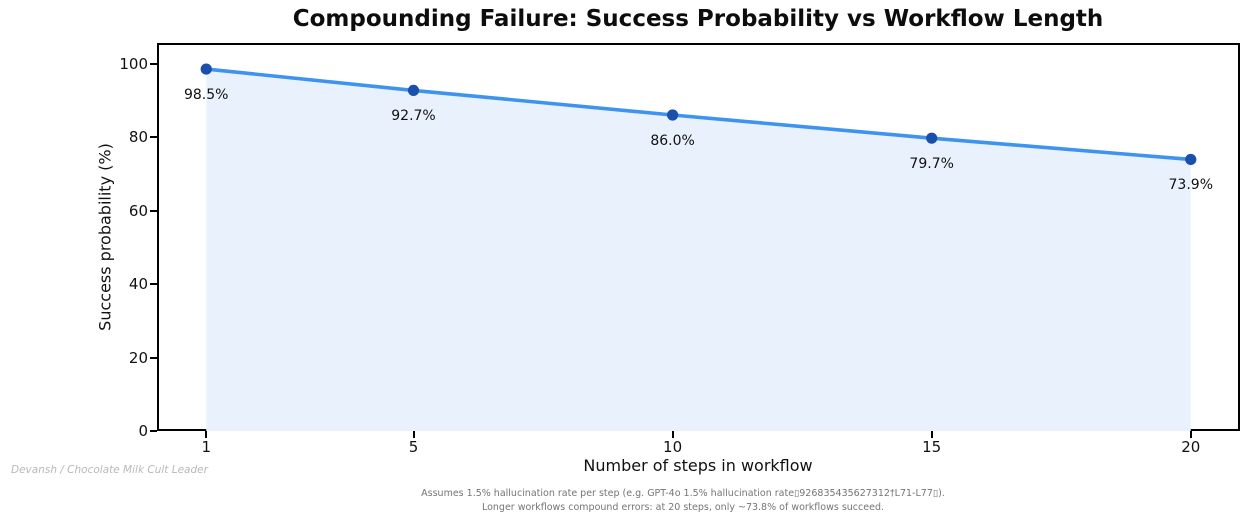 This screenshot has width=1252, height=522. What do you see at coordinates (206, 95) in the screenshot?
I see `data-point-label: 98.5%` at bounding box center [206, 95].